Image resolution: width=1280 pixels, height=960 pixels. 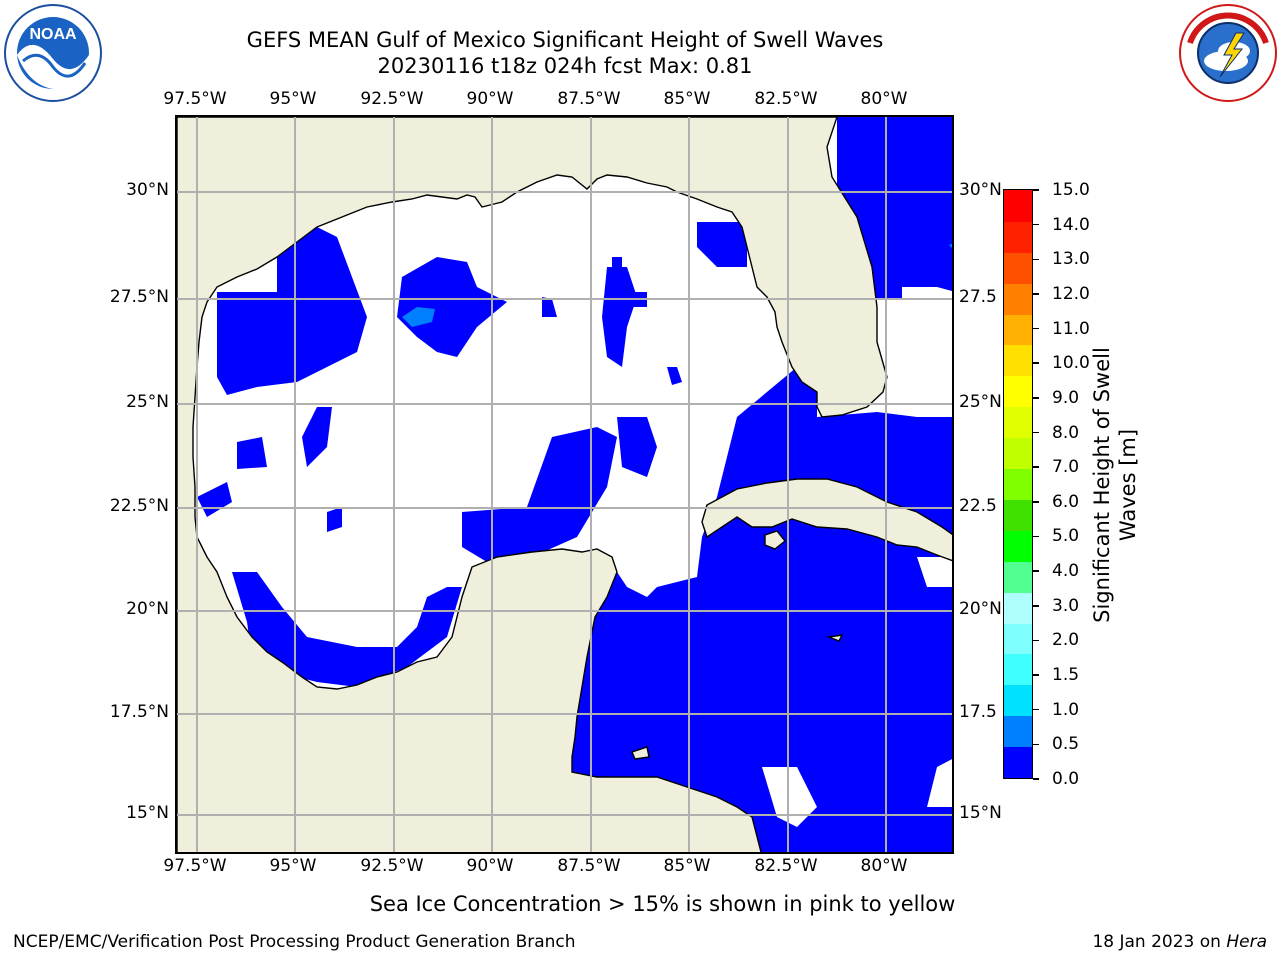 What do you see at coordinates (687, 866) in the screenshot?
I see `lon-label-bottom: 85°W` at bounding box center [687, 866].